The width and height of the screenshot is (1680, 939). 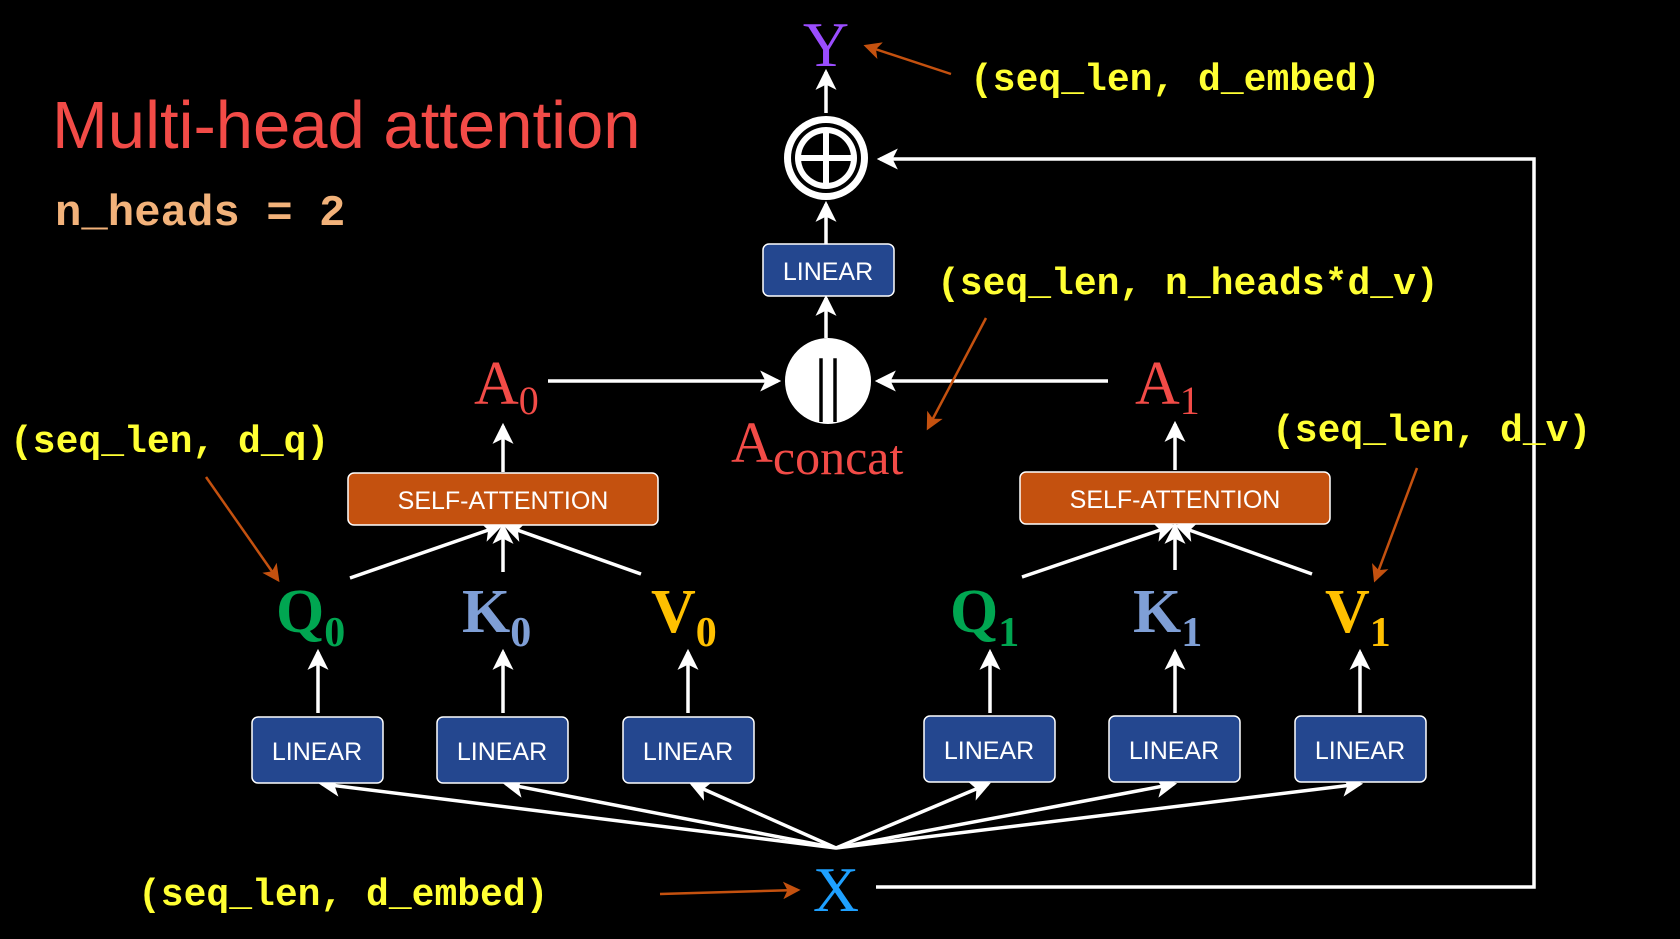 I want to click on q1-label: Q1, so click(x=984, y=617).